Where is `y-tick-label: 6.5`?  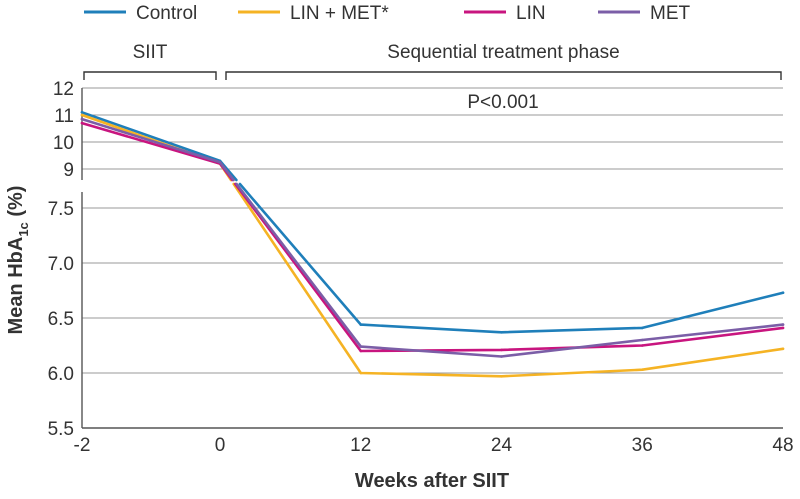
y-tick-label: 6.5 is located at coordinates (61, 319).